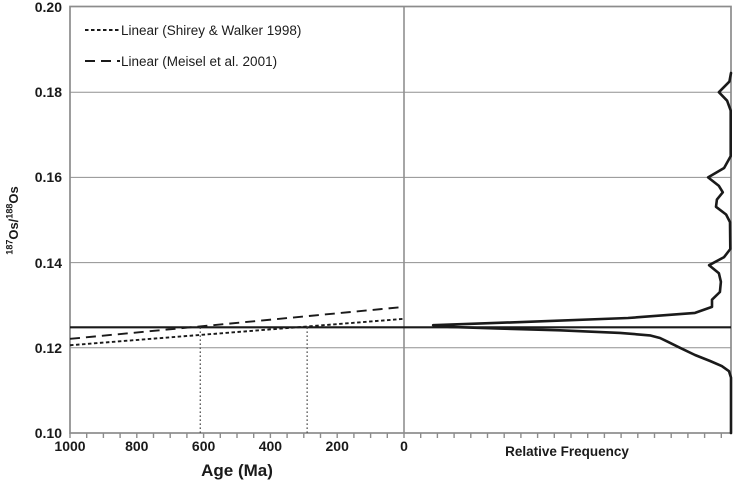 The width and height of the screenshot is (737, 493). I want to click on x-tick-label: 800, so click(137, 446).